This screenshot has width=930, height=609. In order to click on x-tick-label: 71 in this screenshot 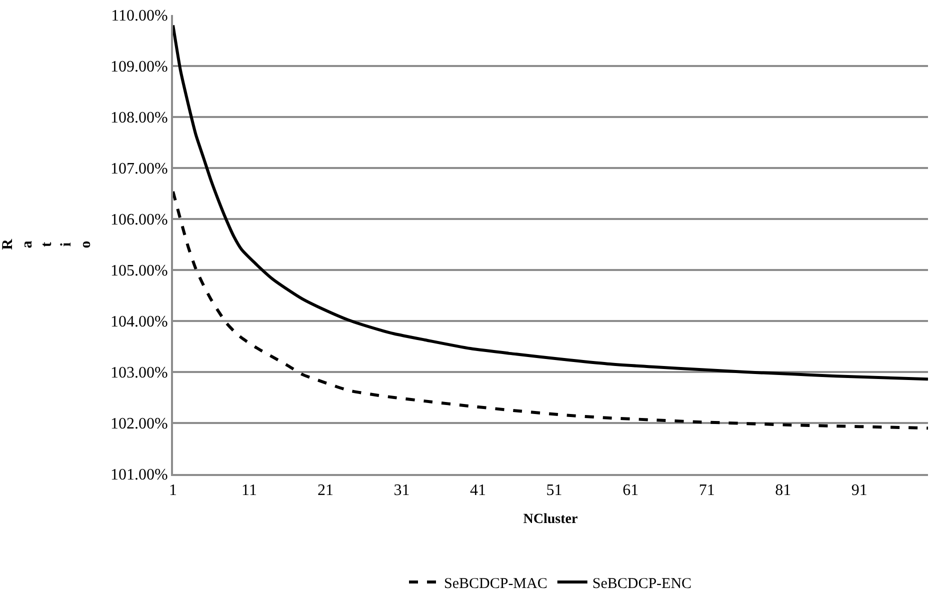, I will do `click(706, 491)`.